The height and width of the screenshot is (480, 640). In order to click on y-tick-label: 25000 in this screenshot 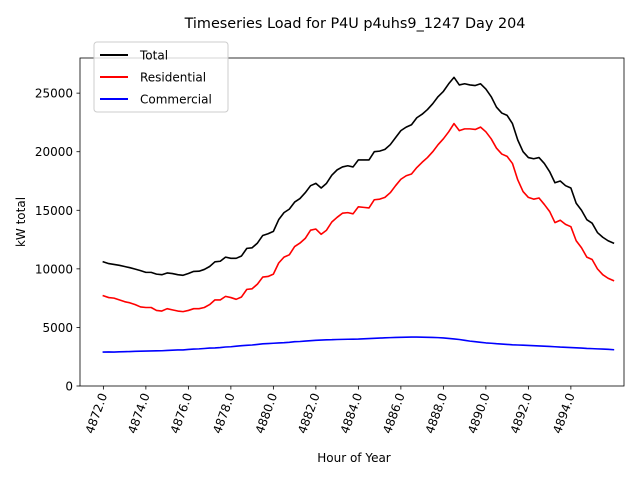, I will do `click(54, 94)`.